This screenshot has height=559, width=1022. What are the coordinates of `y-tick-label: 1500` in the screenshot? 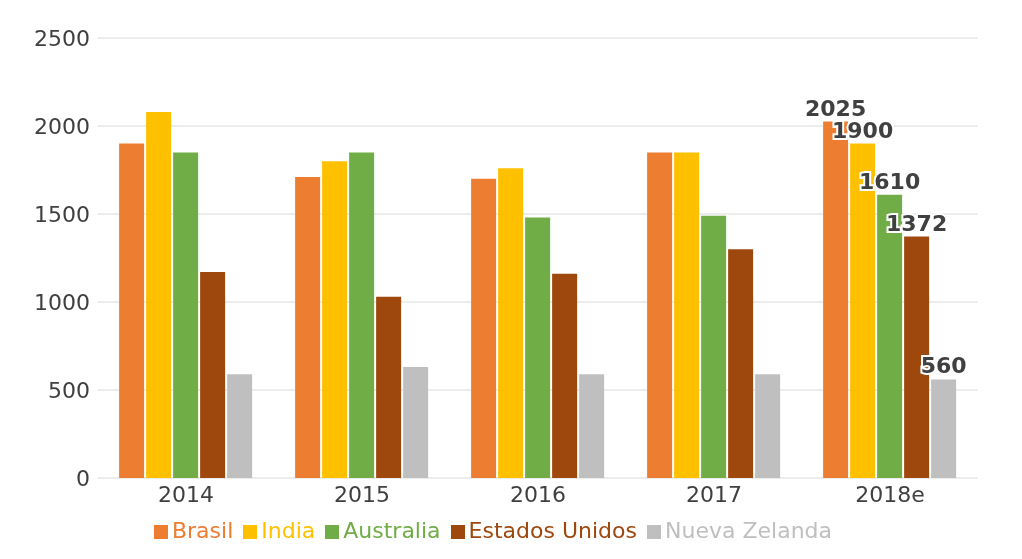 It's located at (62, 214).